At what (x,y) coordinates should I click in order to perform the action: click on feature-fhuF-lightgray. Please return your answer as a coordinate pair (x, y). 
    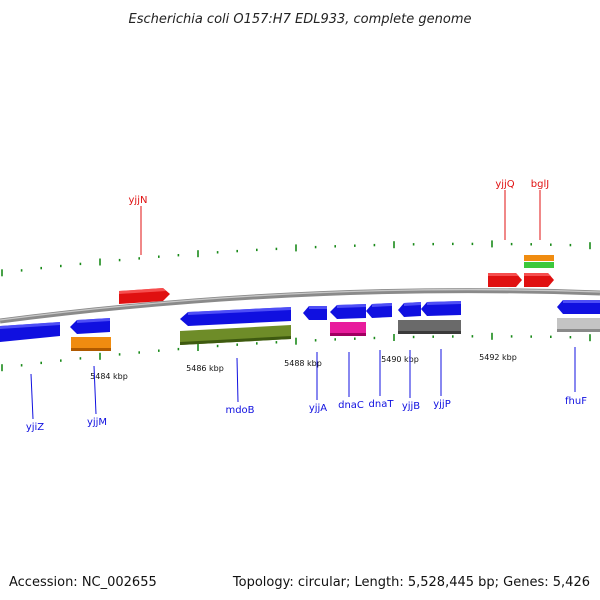
    Looking at the image, I should click on (578, 325).